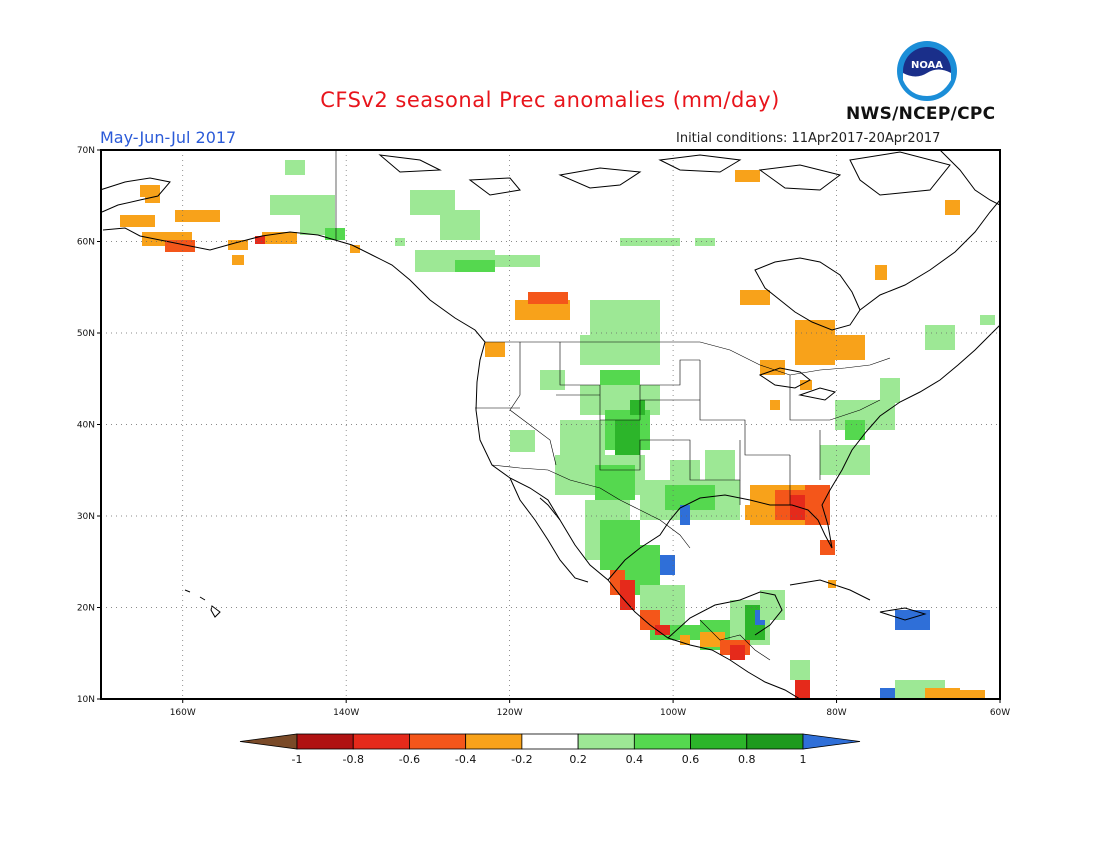  I want to click on noaa-logo-icon: NOAA, so click(927, 71).